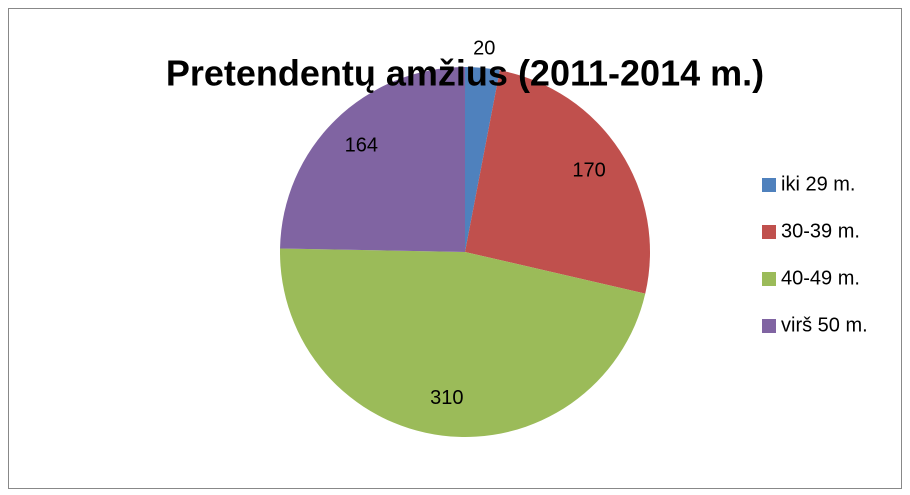 The image size is (910, 495). I want to click on data-label: 164, so click(361, 146).